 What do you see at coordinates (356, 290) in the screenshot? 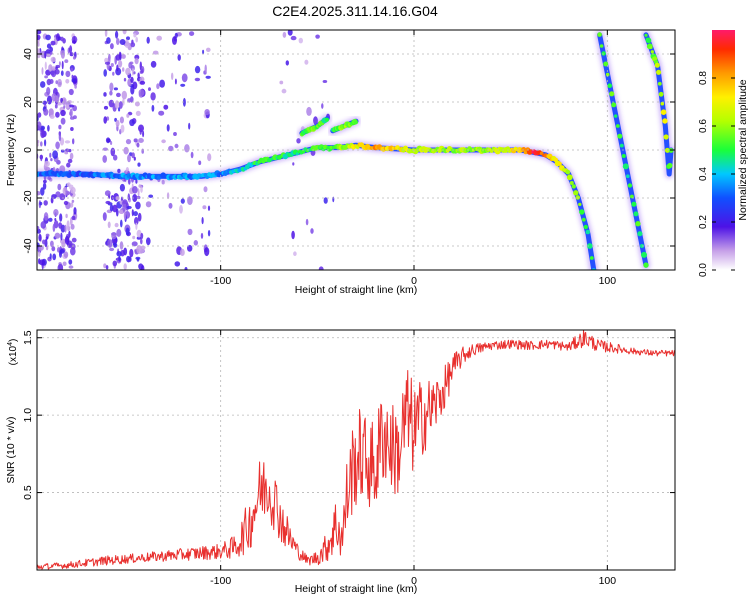
I see `spectrogram-x-label: Height of straight line (km)` at bounding box center [356, 290].